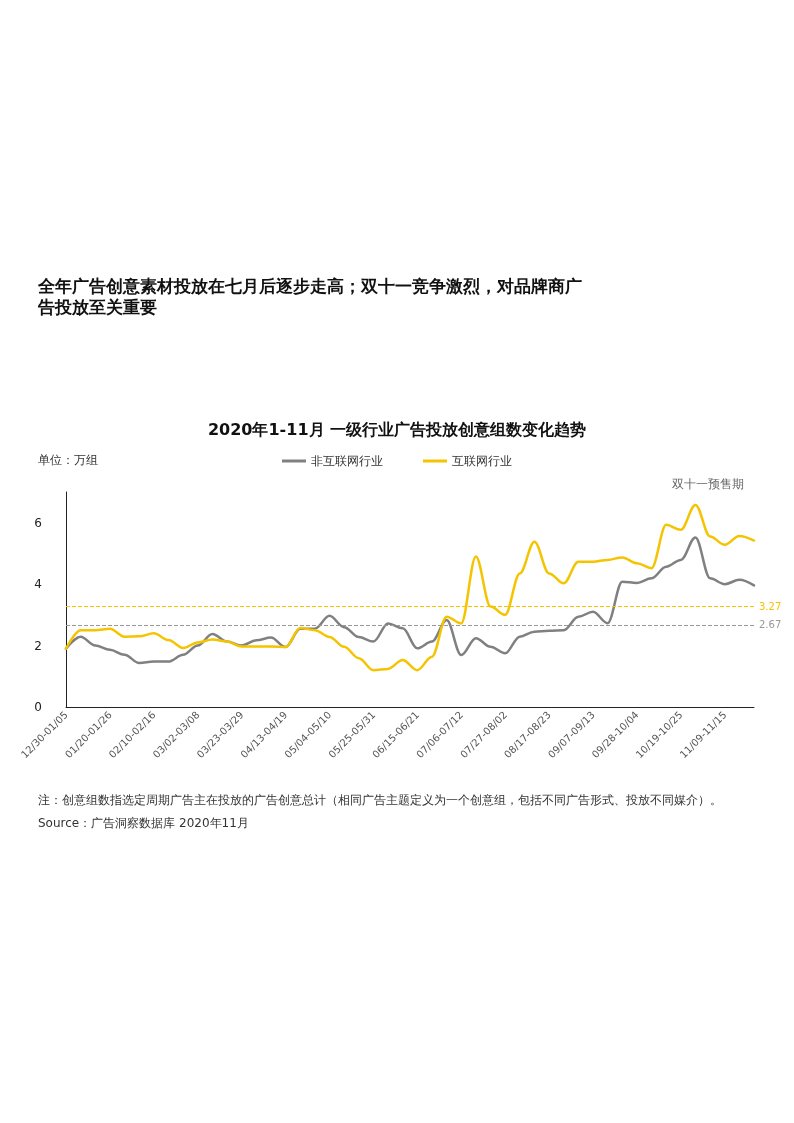 The height and width of the screenshot is (1123, 794). I want to click on ref-line-label: 3.27, so click(770, 607).